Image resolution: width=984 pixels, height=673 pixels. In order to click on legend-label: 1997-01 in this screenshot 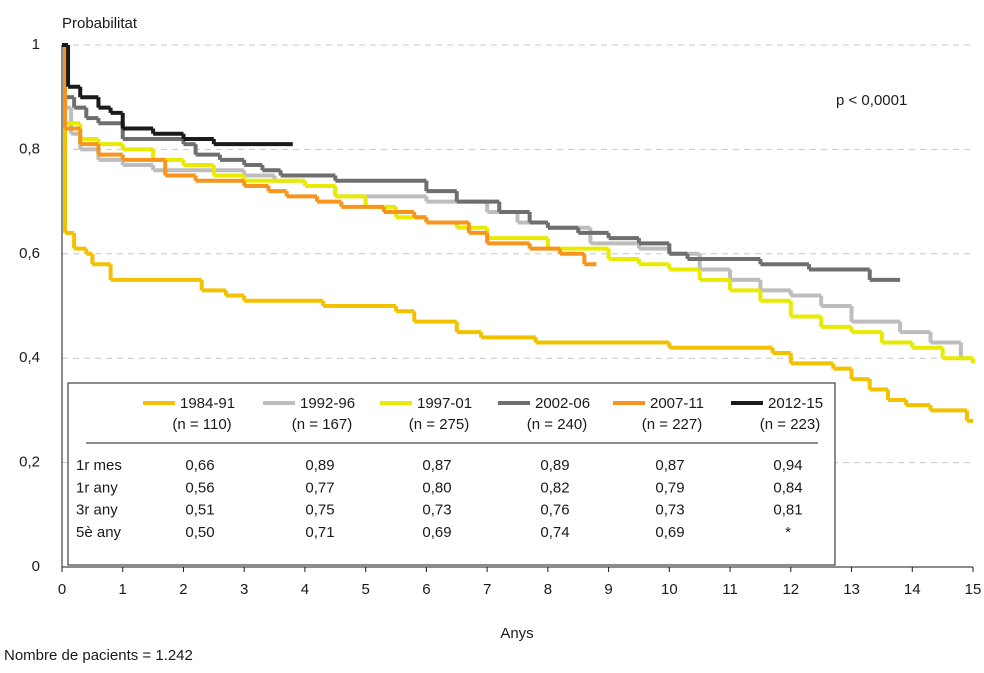, I will do `click(444, 403)`.